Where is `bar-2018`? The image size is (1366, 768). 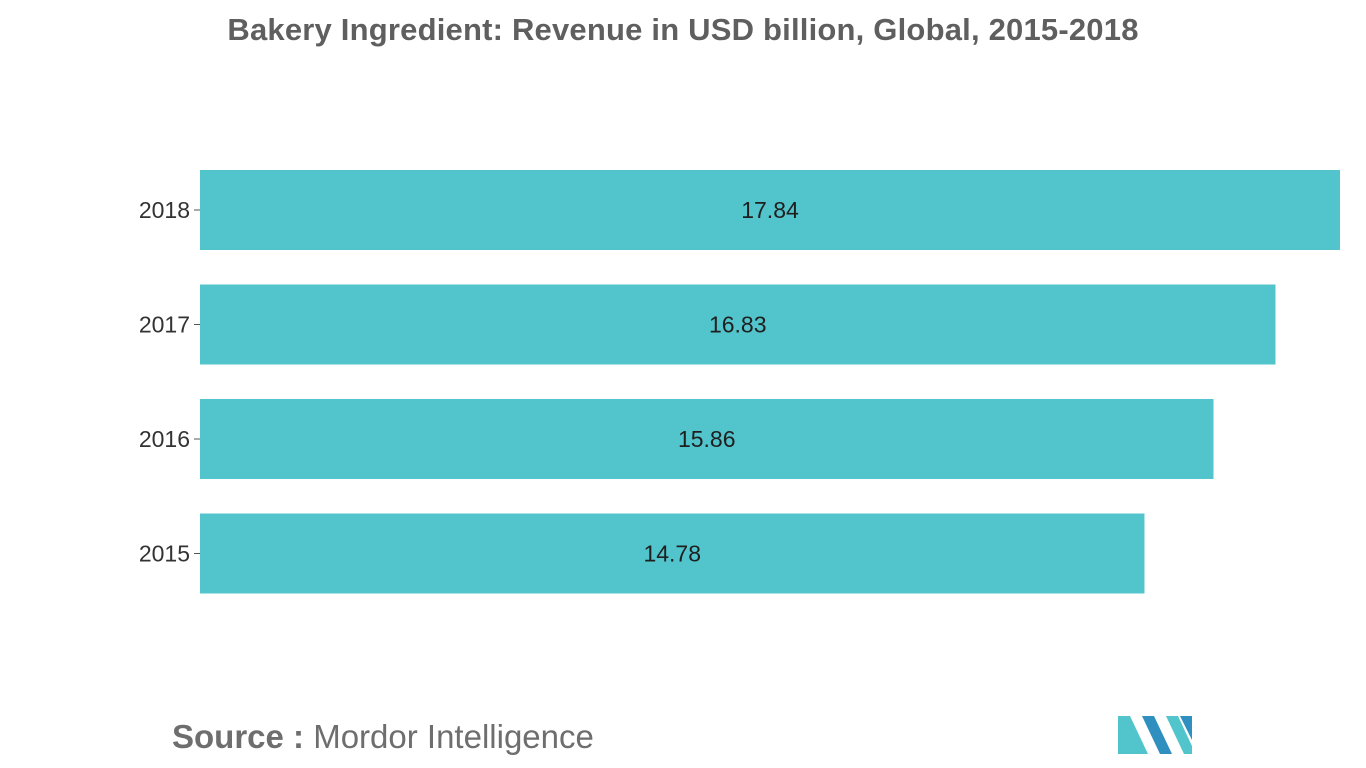
bar-2018 is located at coordinates (770, 210).